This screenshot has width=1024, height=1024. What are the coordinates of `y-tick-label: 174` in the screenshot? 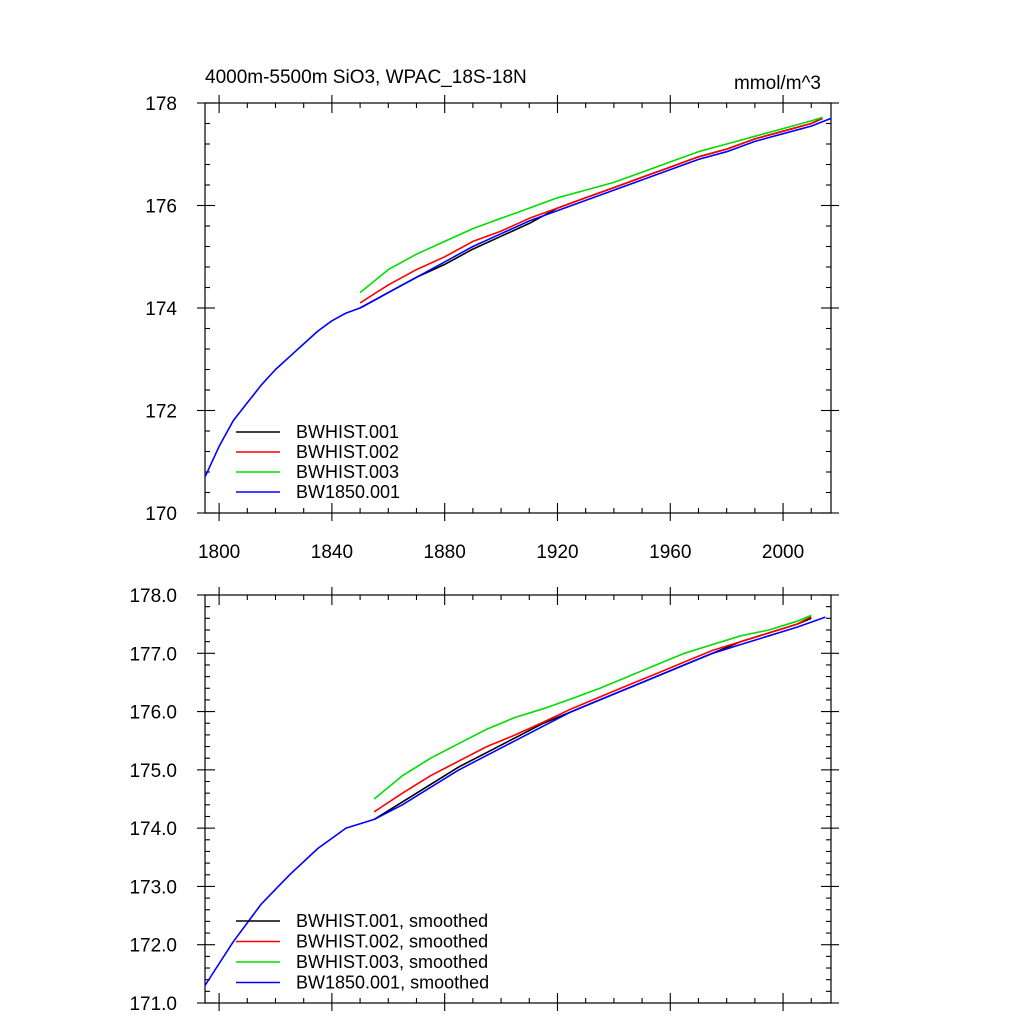 It's located at (161, 309).